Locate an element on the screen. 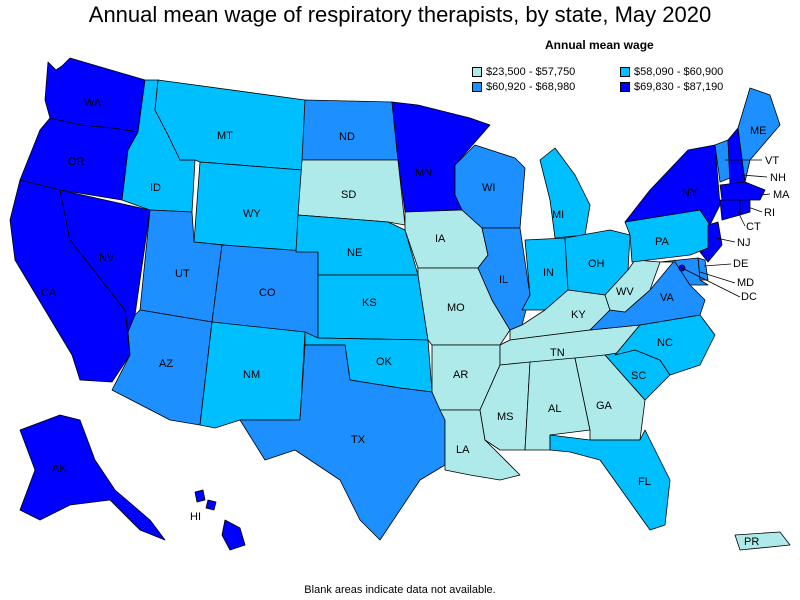  label-az: AZ is located at coordinates (166, 364).